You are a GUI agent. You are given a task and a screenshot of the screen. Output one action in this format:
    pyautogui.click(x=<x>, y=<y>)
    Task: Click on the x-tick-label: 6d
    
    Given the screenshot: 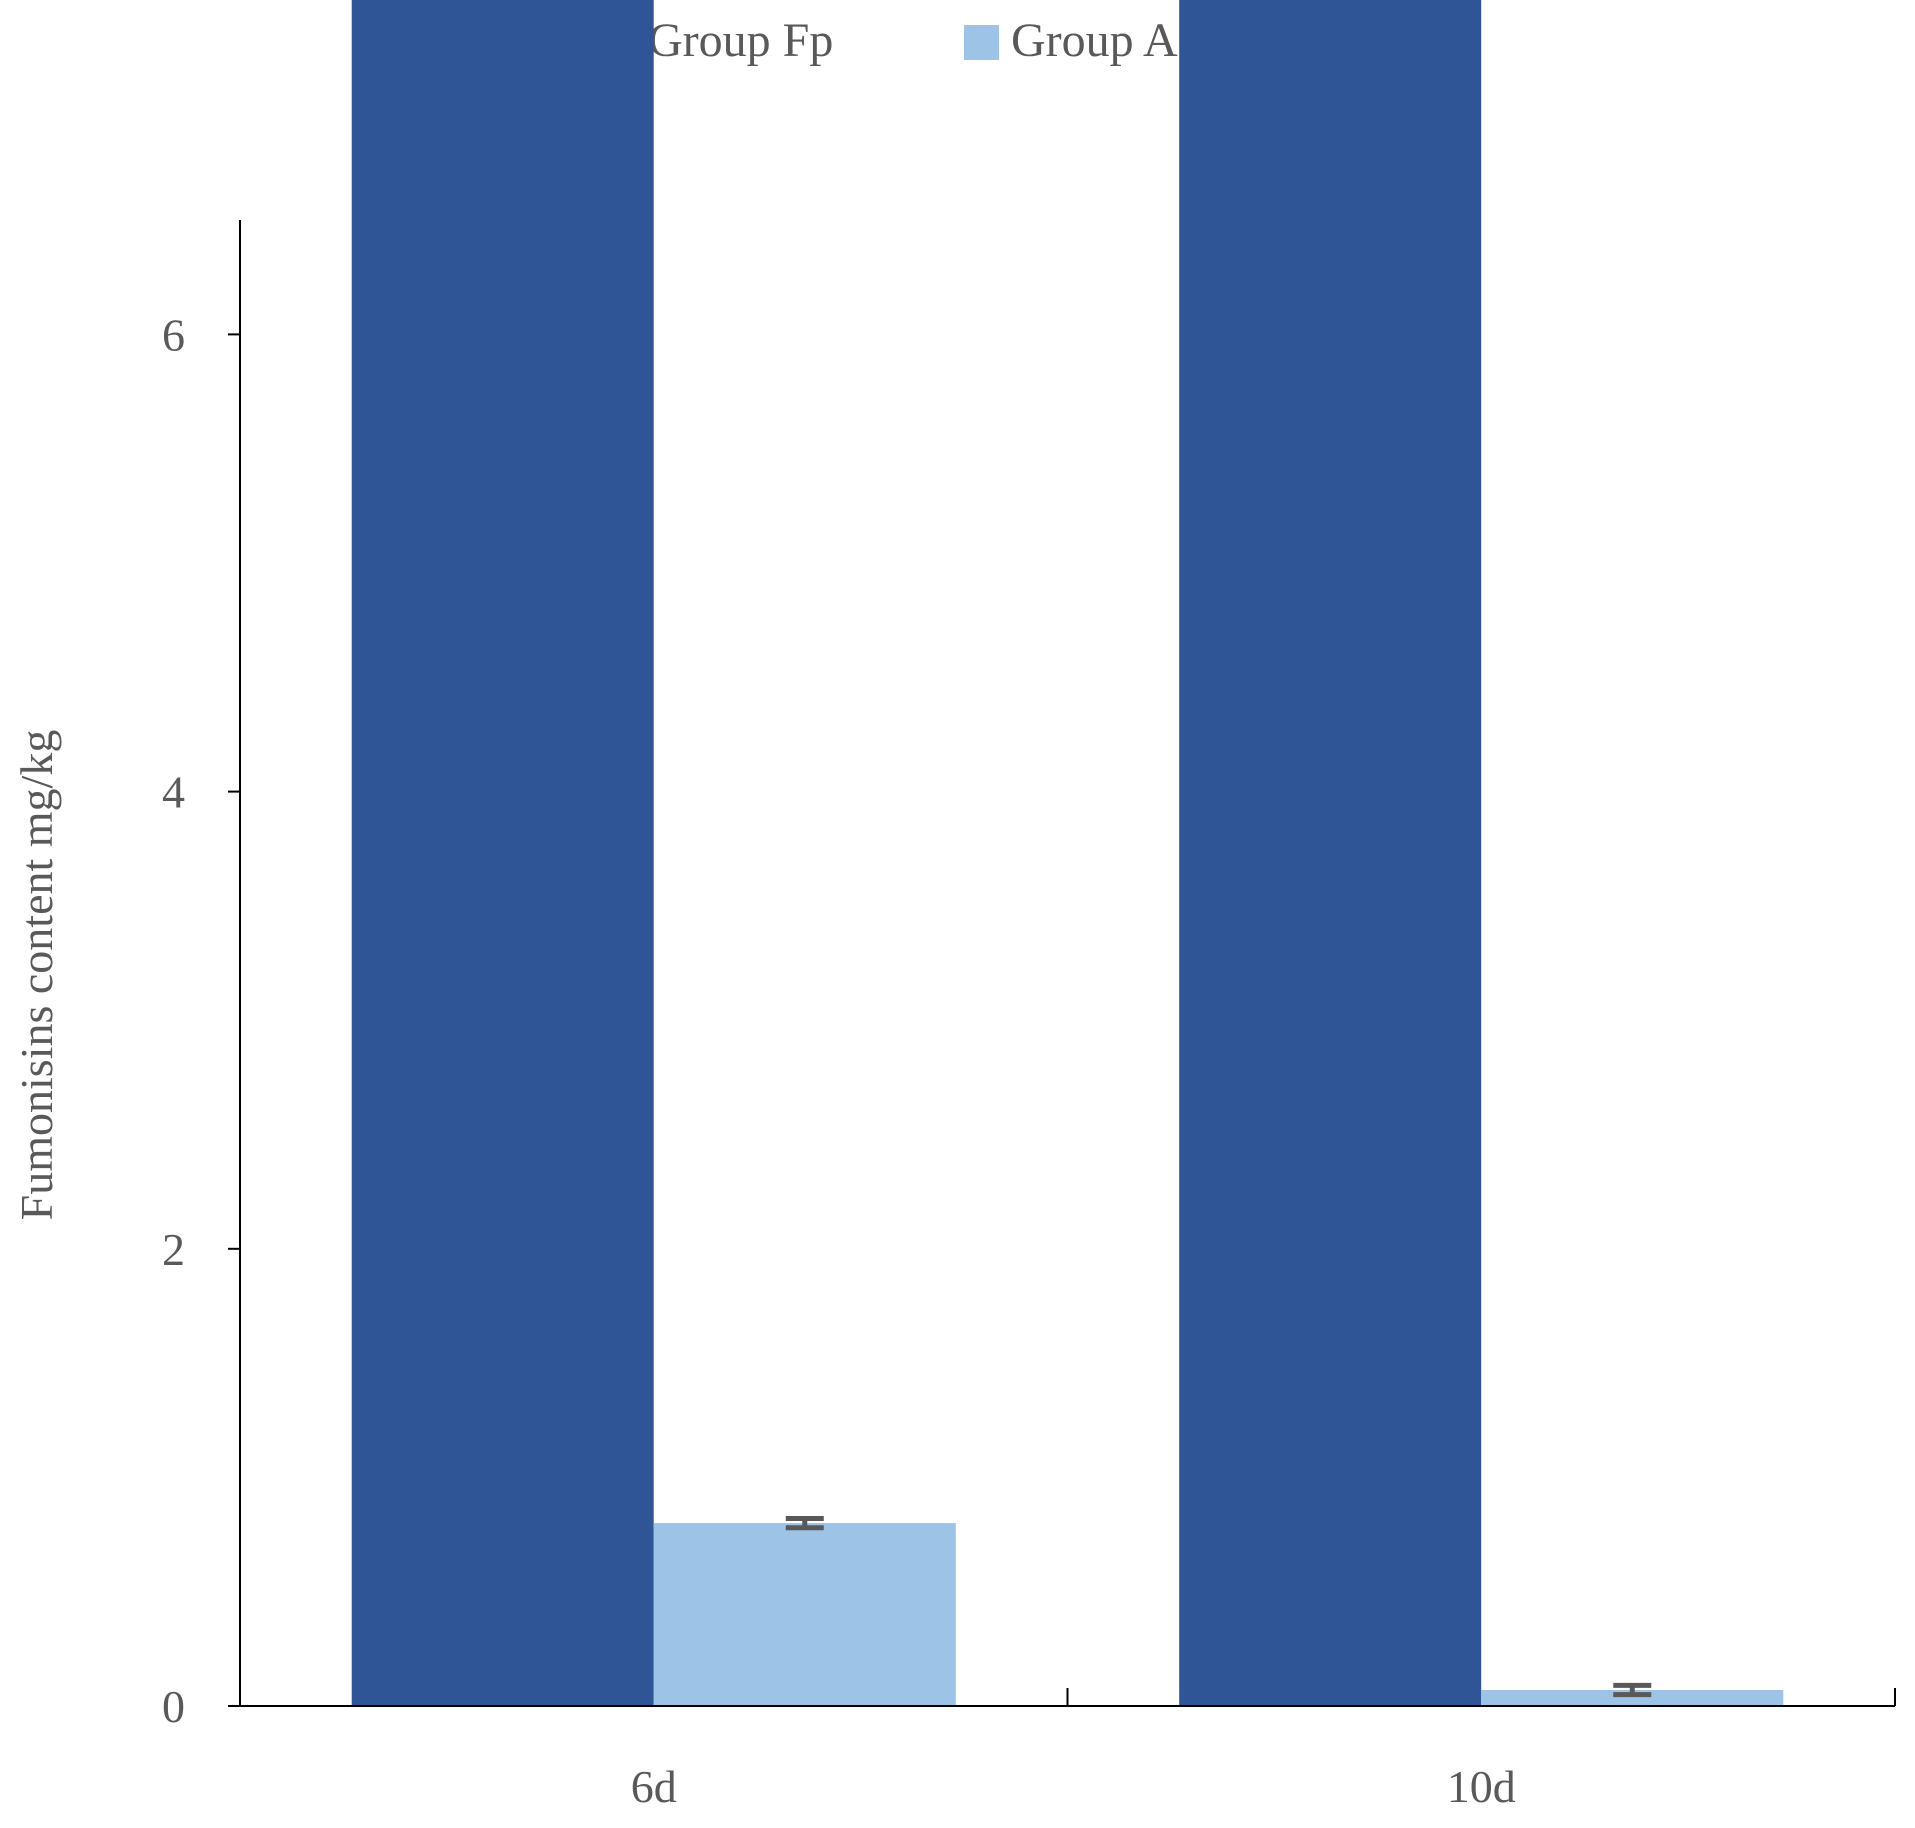 What is the action you would take?
    pyautogui.click(x=654, y=1786)
    